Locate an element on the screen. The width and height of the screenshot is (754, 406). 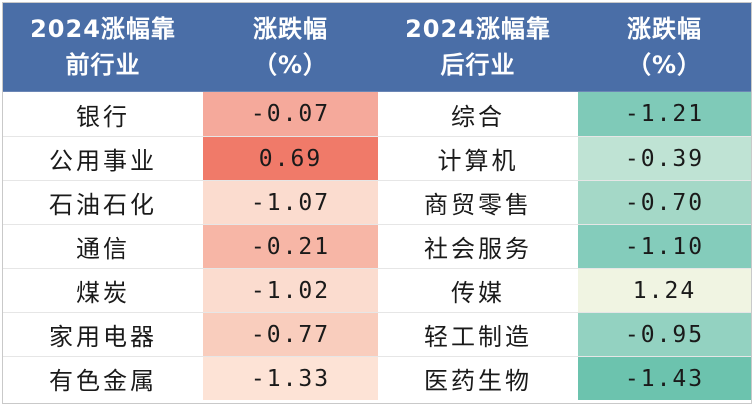
top-industry-cell: 银行 is located at coordinates (103, 116).